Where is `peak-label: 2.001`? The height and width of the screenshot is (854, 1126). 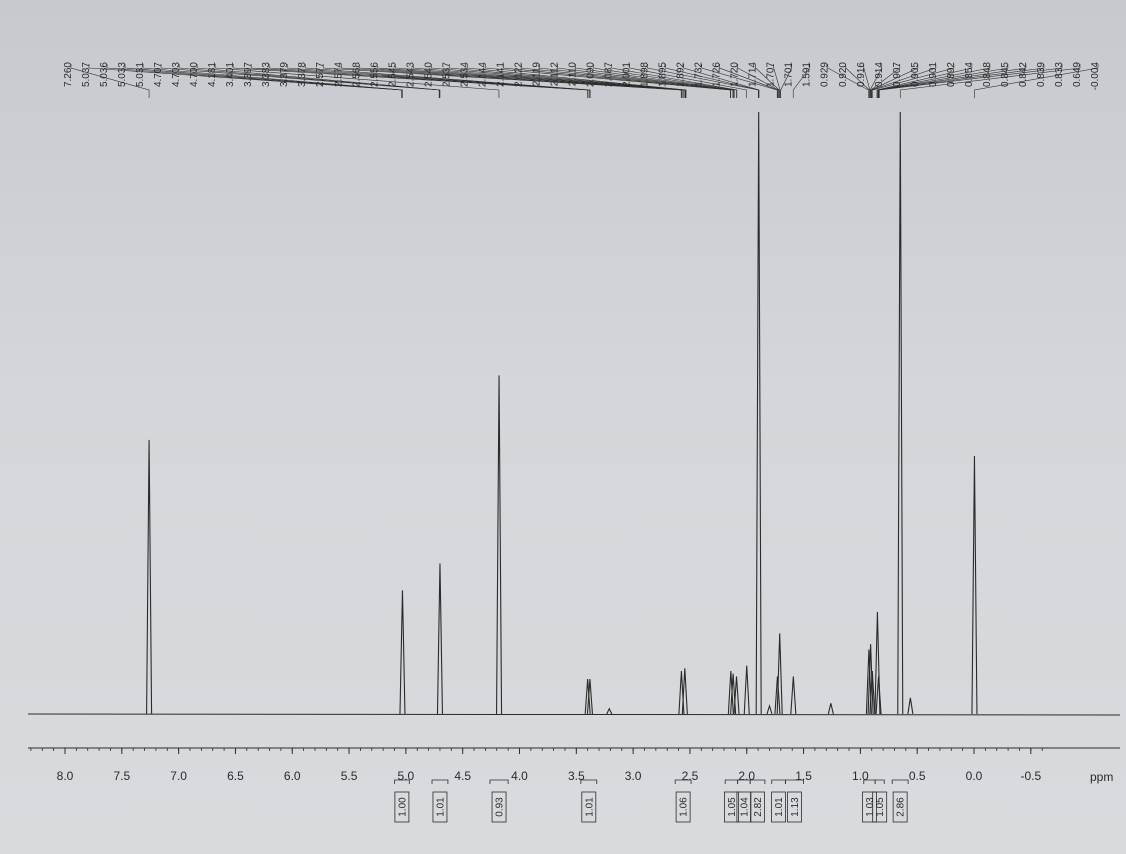 peak-label: 2.001 is located at coordinates (627, 74).